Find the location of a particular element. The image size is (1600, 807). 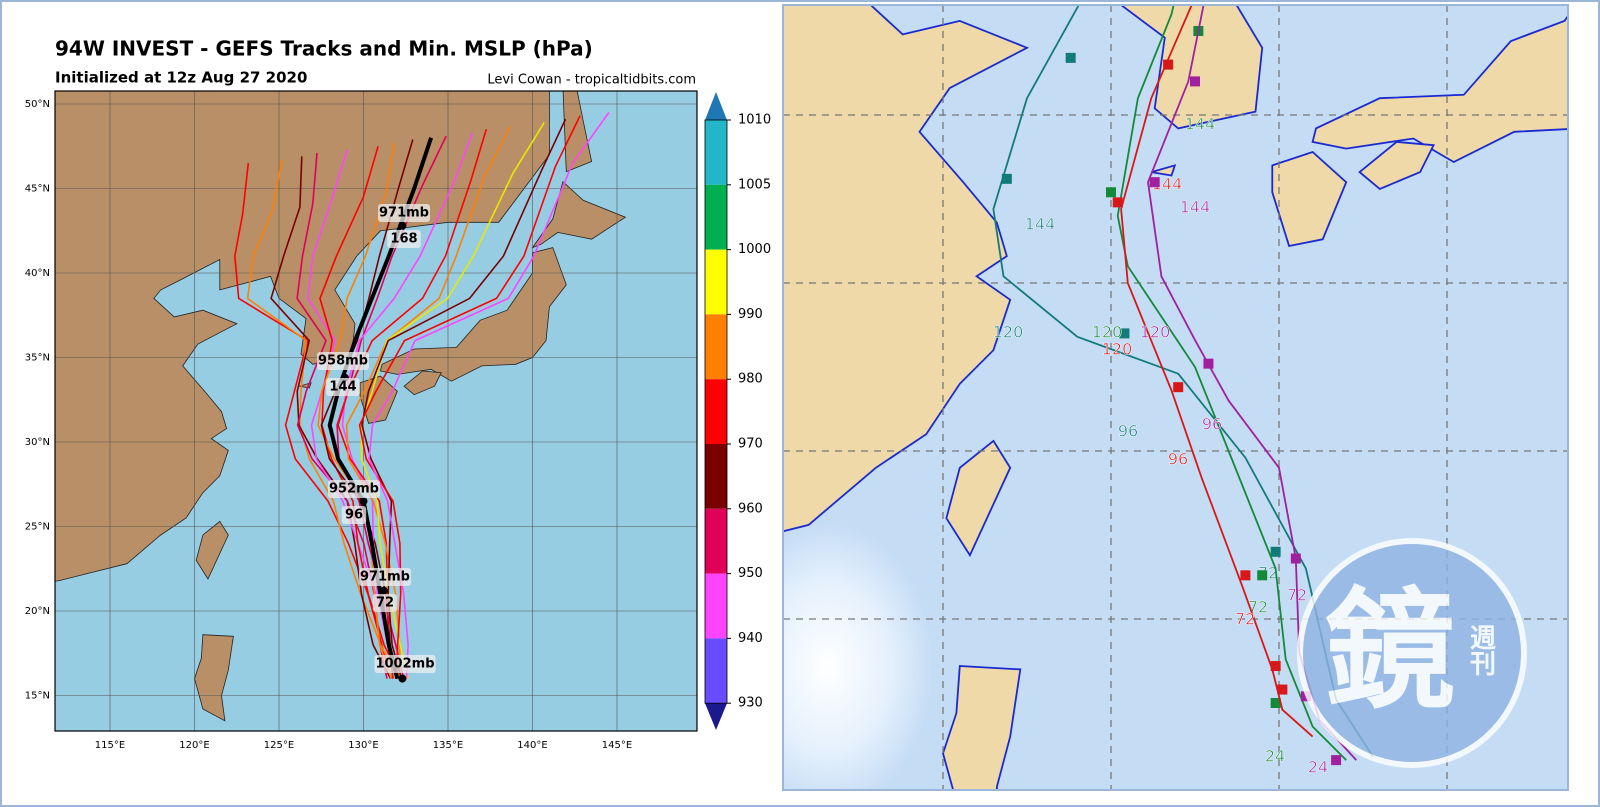

lat-label: 35°N is located at coordinates (37, 358).